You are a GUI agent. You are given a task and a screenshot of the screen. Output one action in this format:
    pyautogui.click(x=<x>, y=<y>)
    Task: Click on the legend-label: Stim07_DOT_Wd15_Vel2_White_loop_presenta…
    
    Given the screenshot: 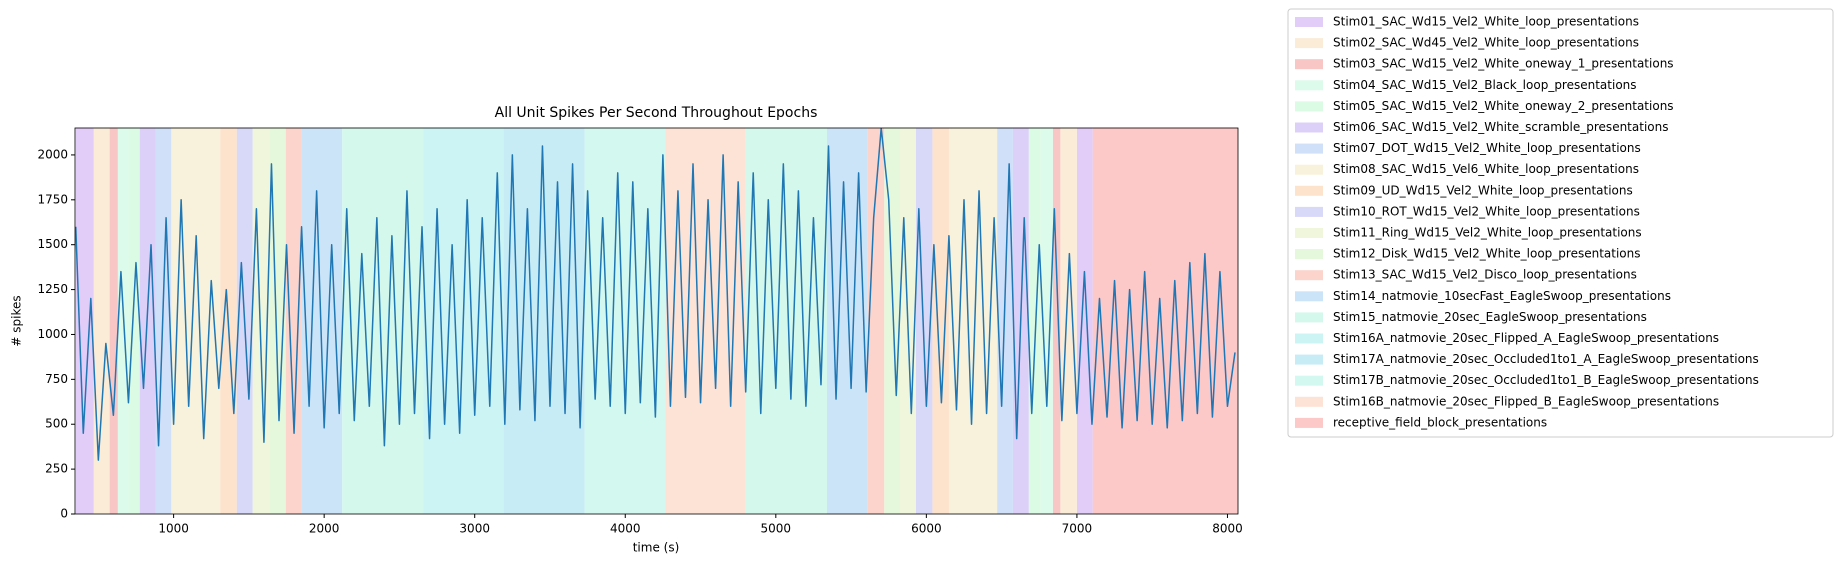 What is the action you would take?
    pyautogui.click(x=1487, y=148)
    